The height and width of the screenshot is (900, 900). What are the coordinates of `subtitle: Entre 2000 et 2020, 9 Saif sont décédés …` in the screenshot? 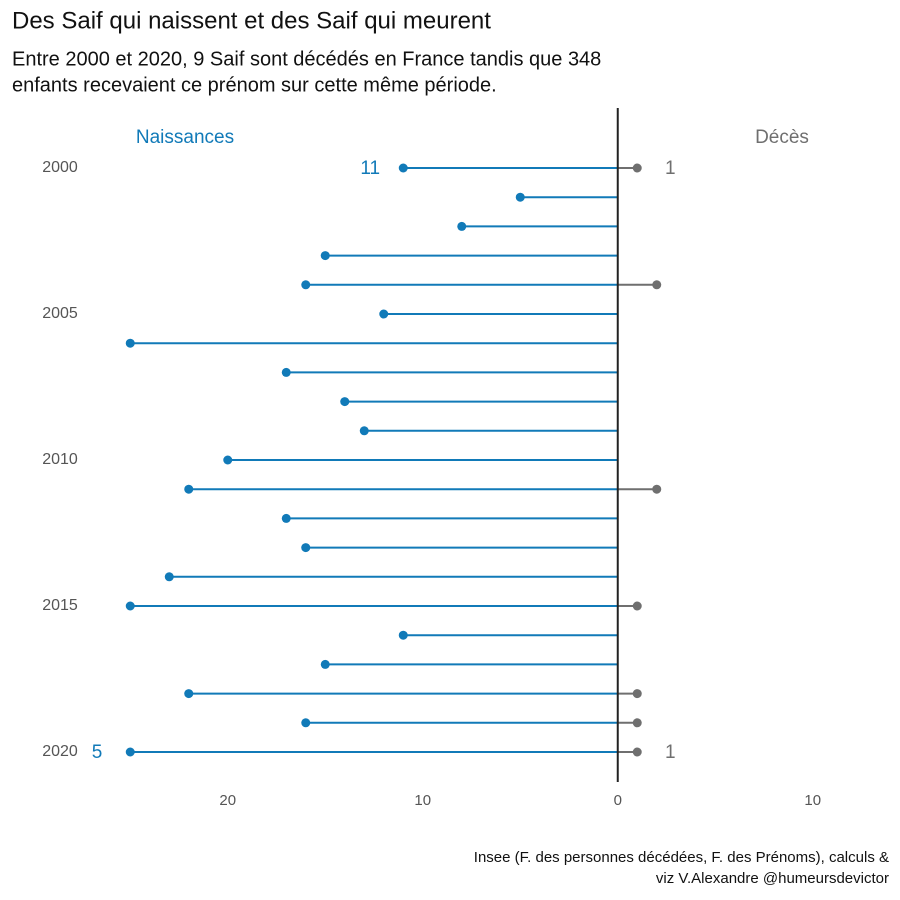 It's located at (306, 59).